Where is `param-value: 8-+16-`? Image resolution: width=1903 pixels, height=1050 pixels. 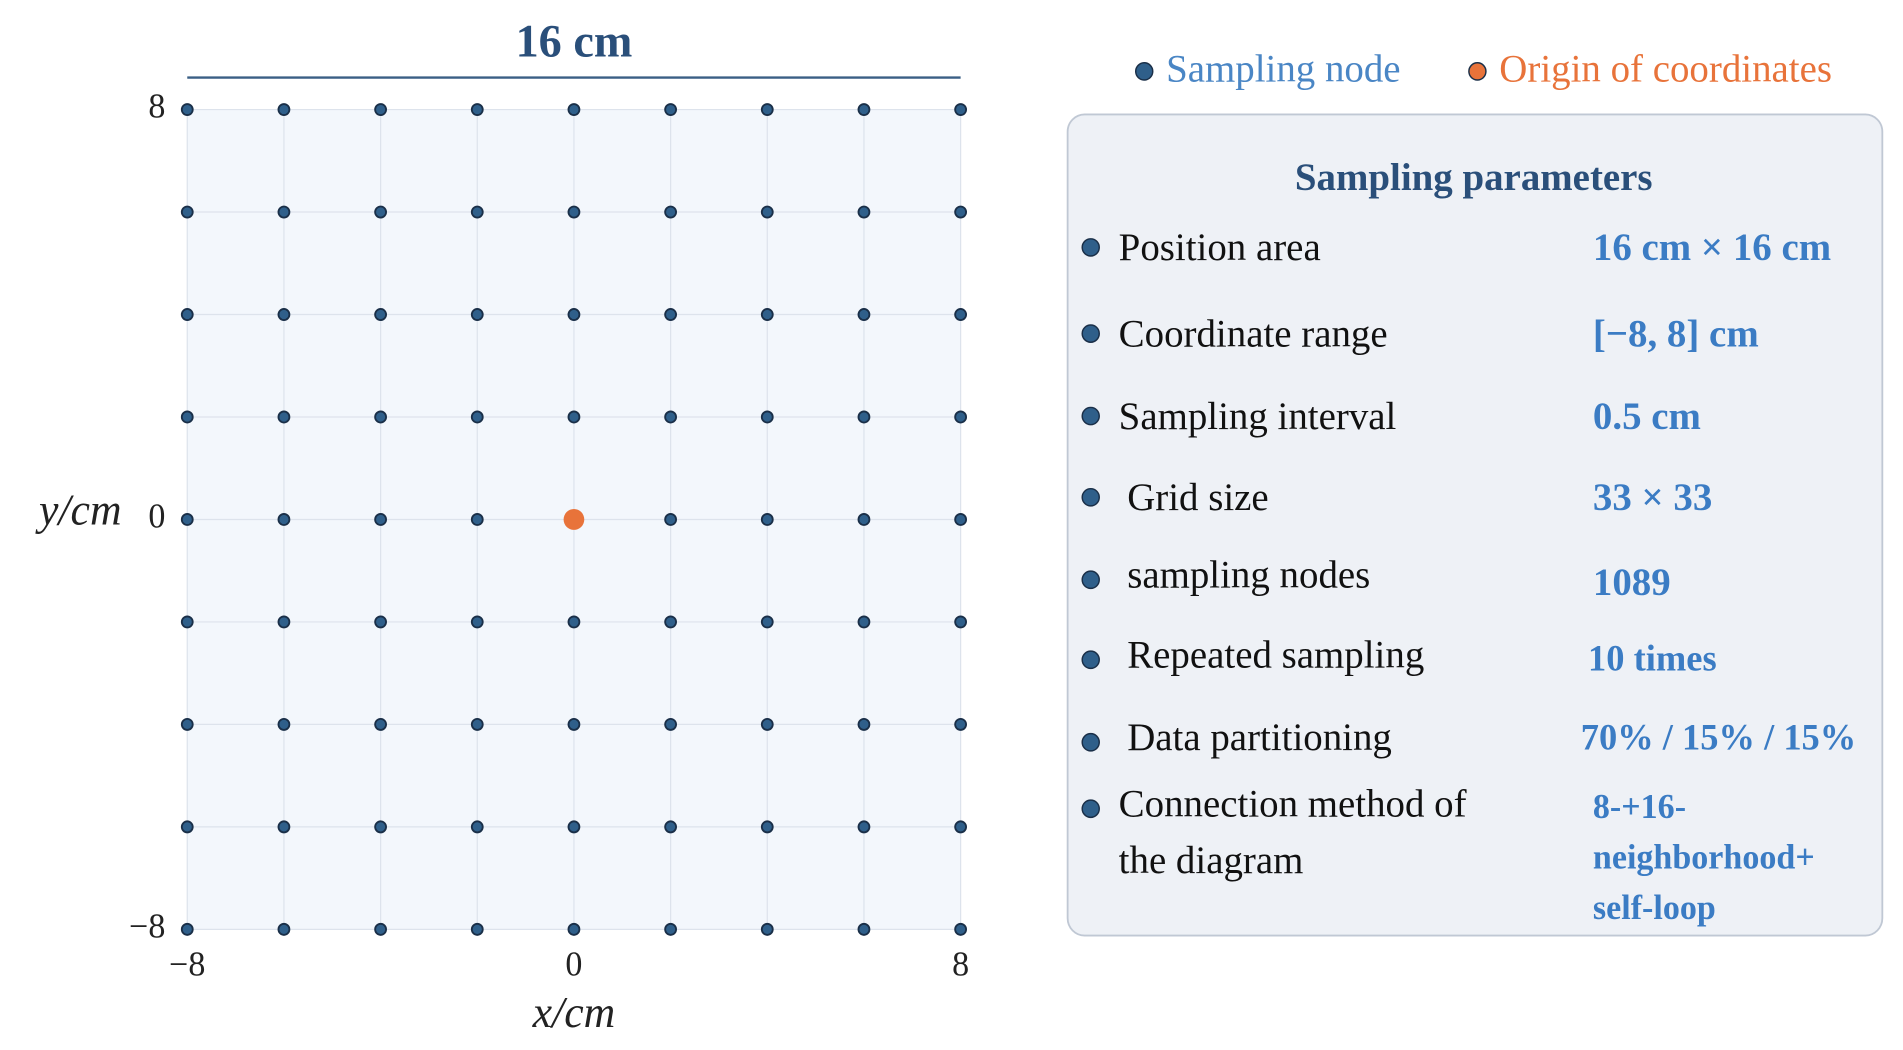
param-value: 8-+16- is located at coordinates (1639, 807).